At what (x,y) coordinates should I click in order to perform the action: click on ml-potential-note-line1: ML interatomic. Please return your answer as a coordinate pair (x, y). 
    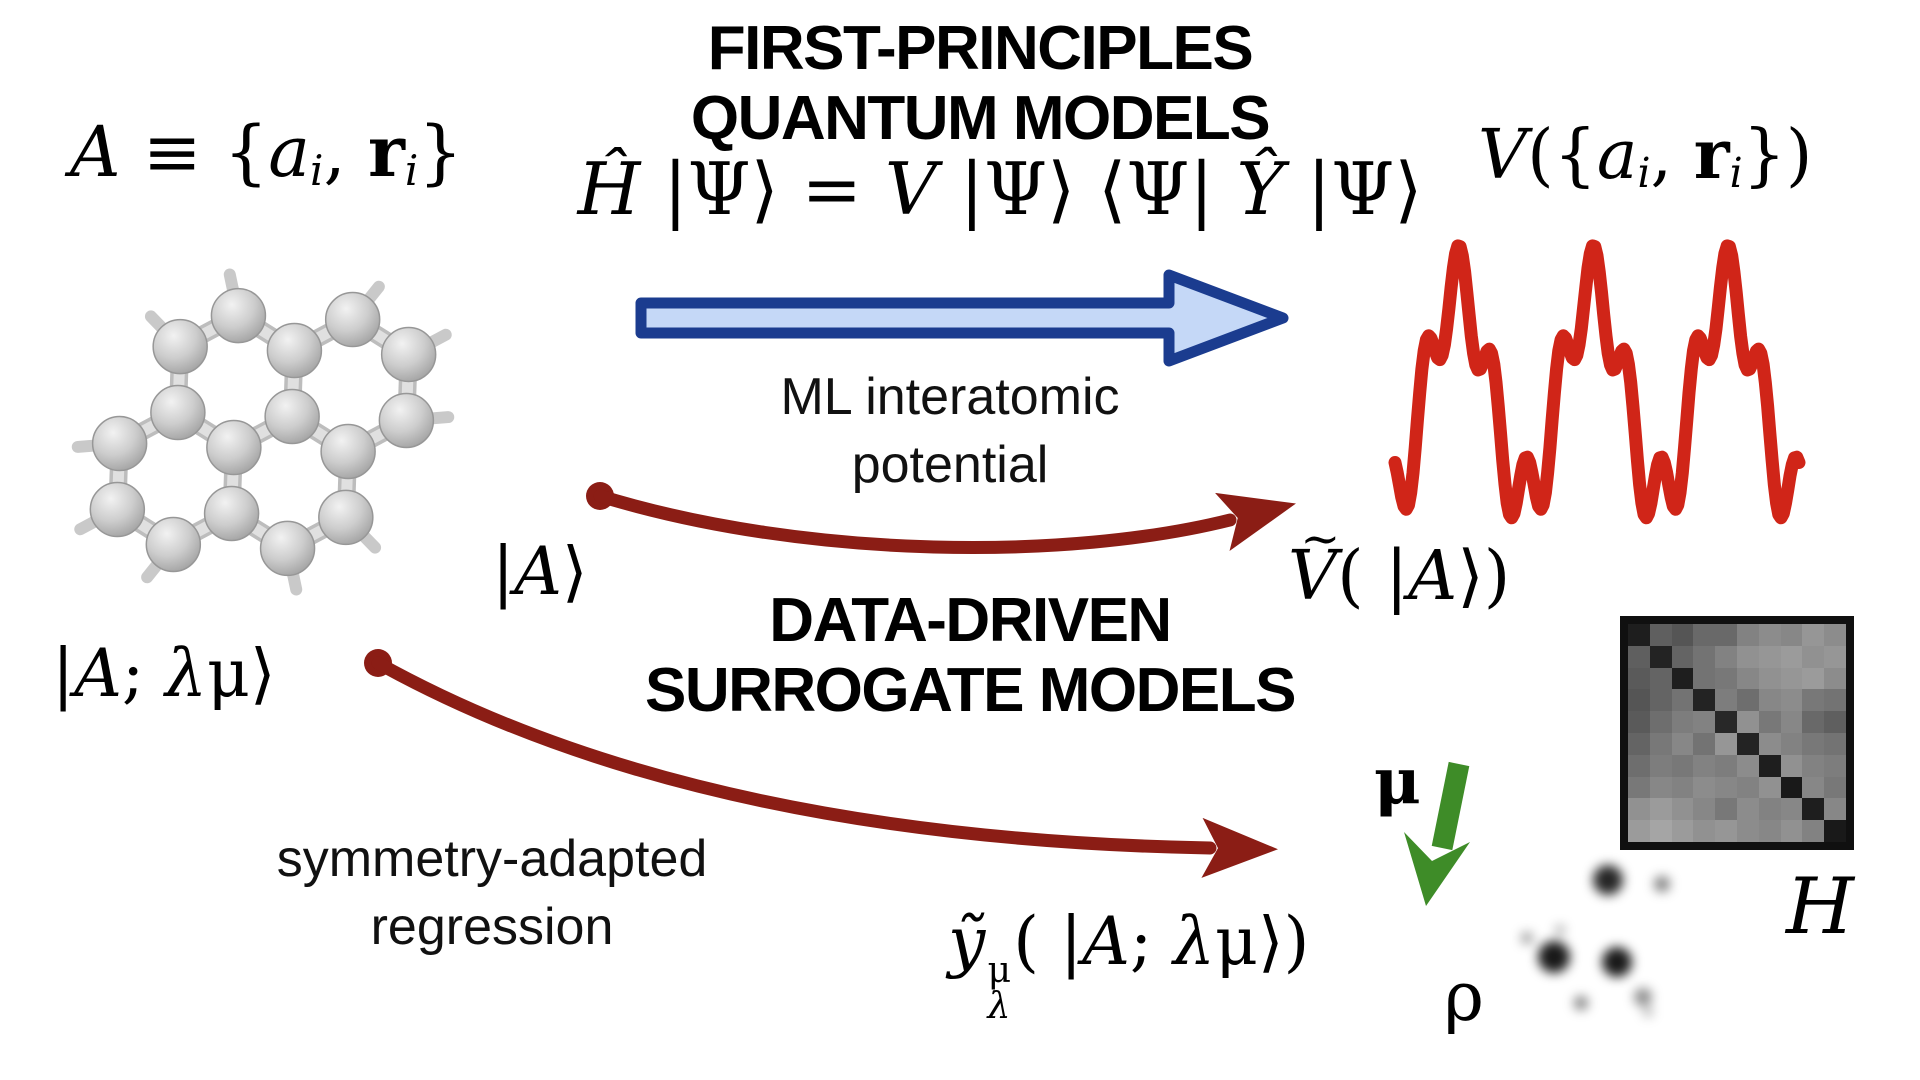
    Looking at the image, I should click on (950, 397).